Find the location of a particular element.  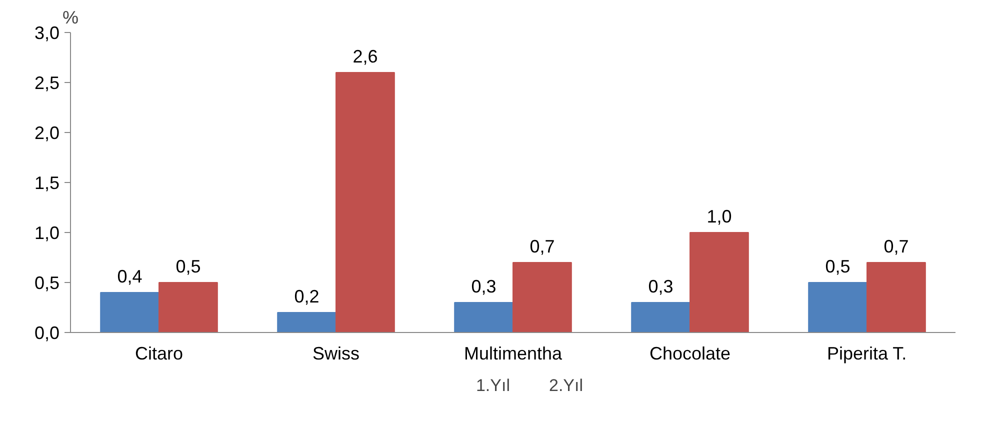

y-tick-label: 3,0 is located at coordinates (47, 33).